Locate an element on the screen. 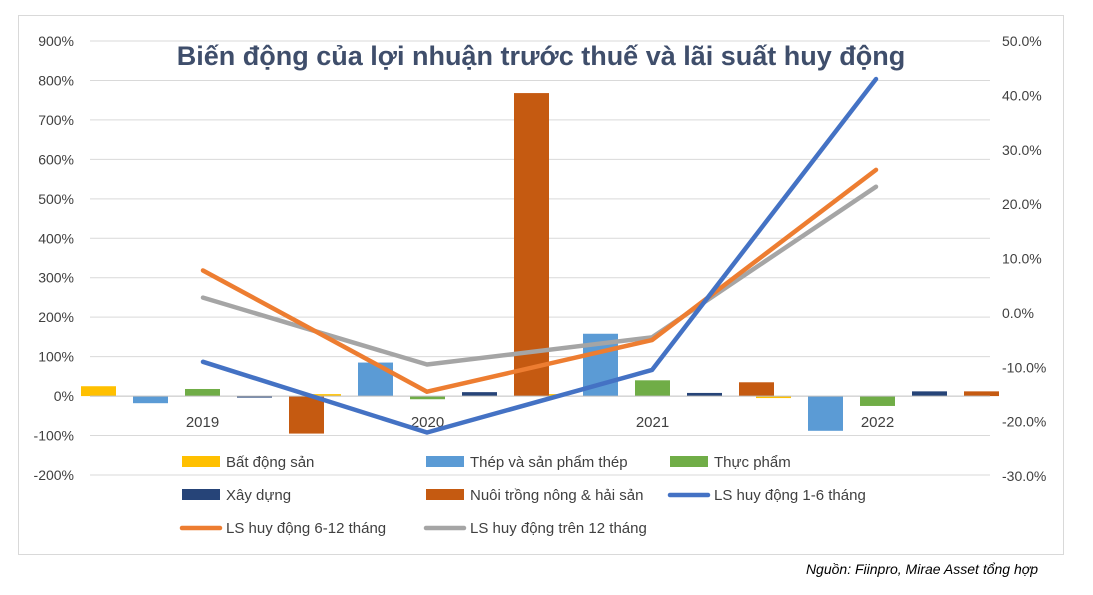 The width and height of the screenshot is (1093, 595). category-label: 2019 is located at coordinates (202, 422).